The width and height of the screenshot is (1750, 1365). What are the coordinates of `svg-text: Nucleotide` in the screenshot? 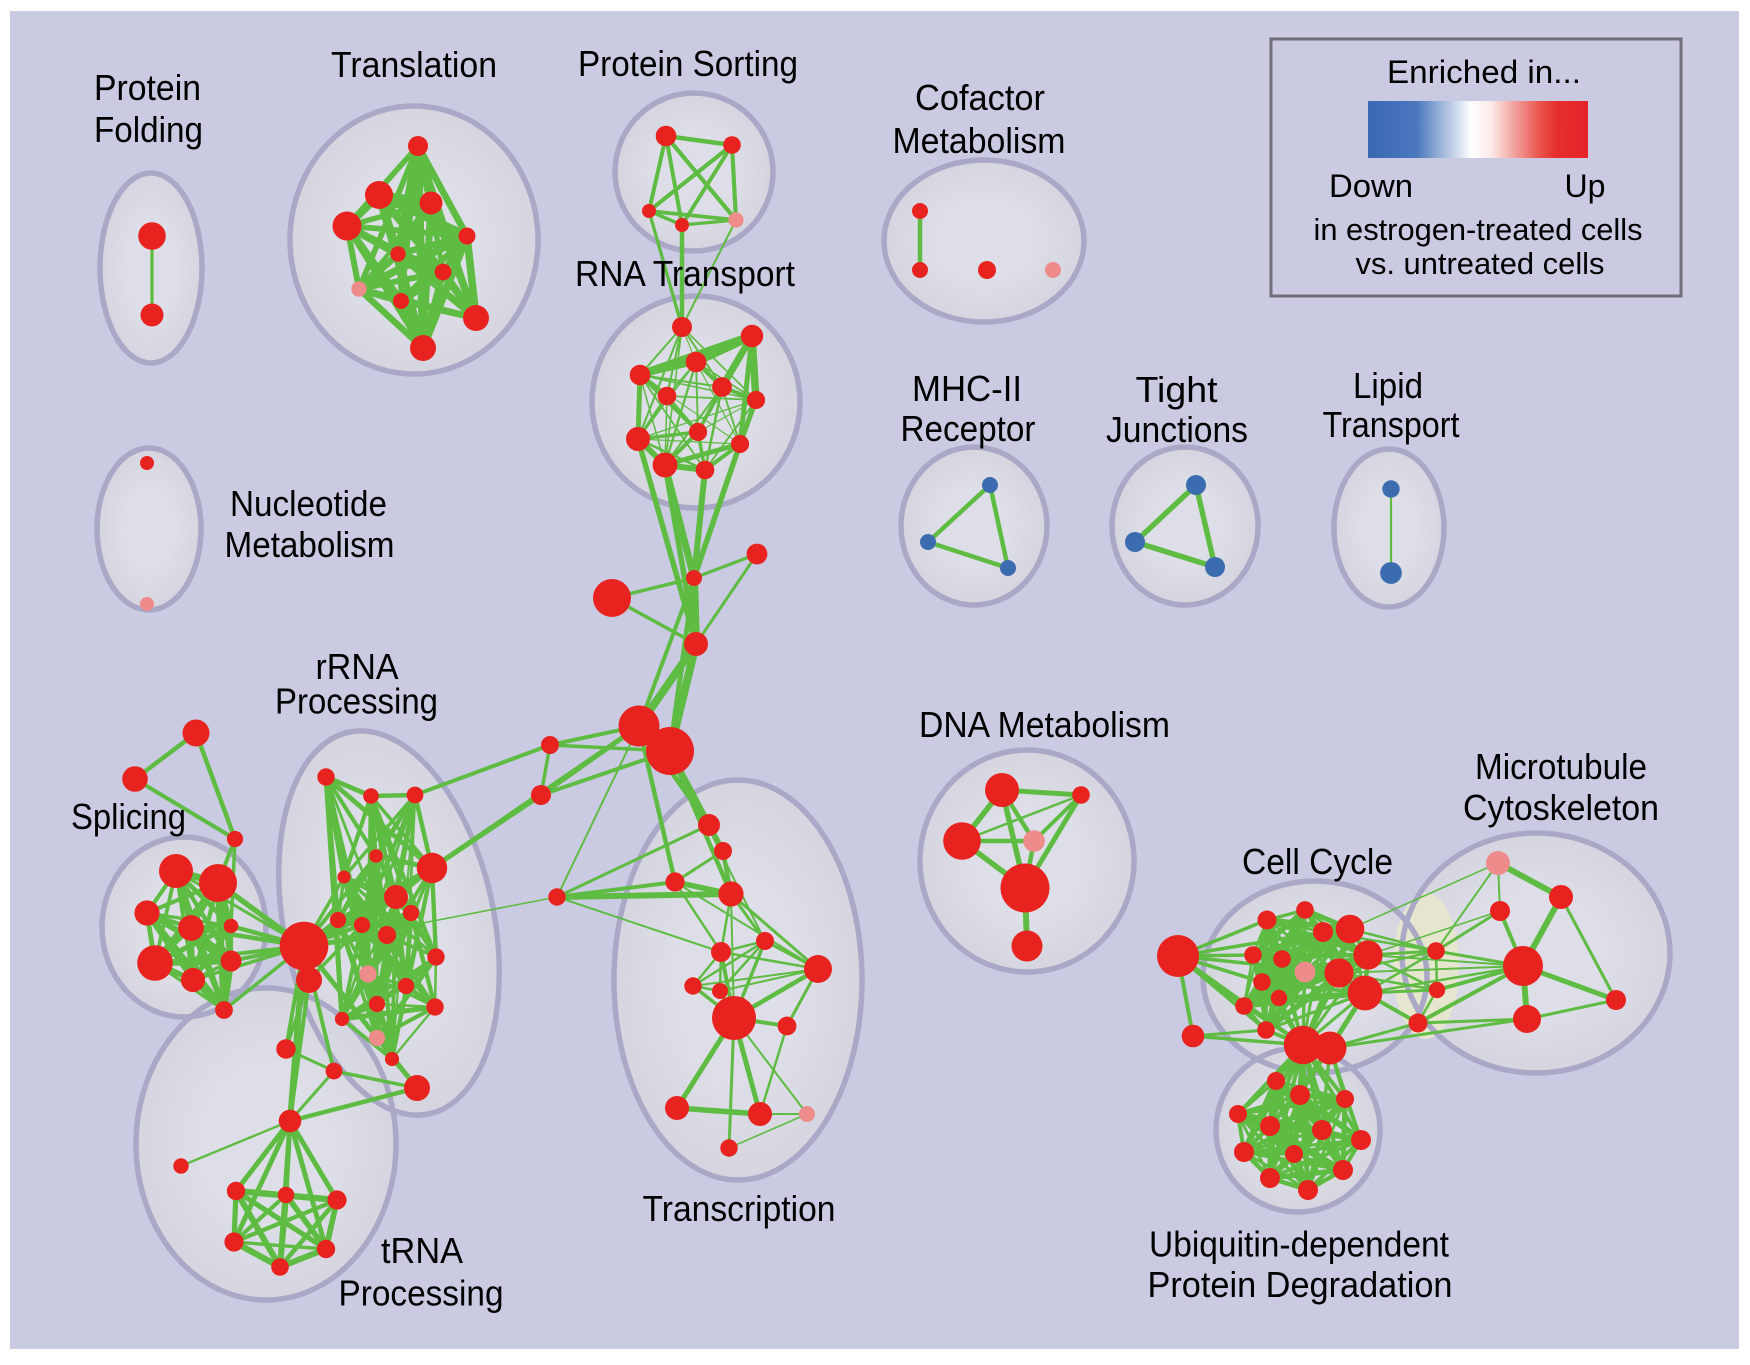 It's located at (308, 503).